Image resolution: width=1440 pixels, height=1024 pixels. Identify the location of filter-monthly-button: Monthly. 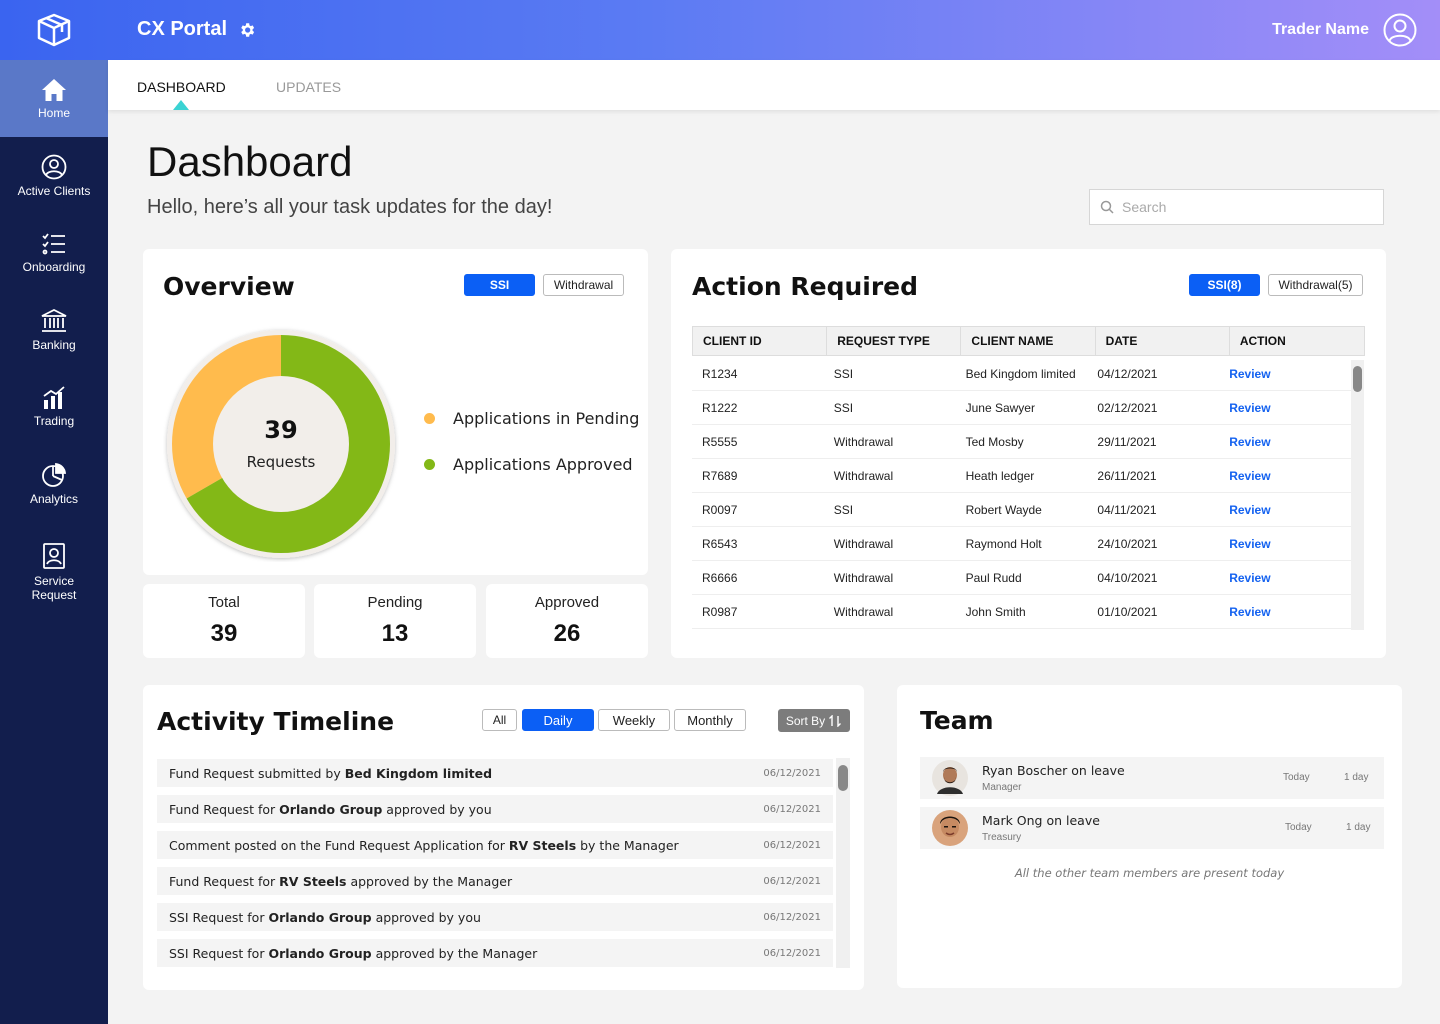
(710, 720).